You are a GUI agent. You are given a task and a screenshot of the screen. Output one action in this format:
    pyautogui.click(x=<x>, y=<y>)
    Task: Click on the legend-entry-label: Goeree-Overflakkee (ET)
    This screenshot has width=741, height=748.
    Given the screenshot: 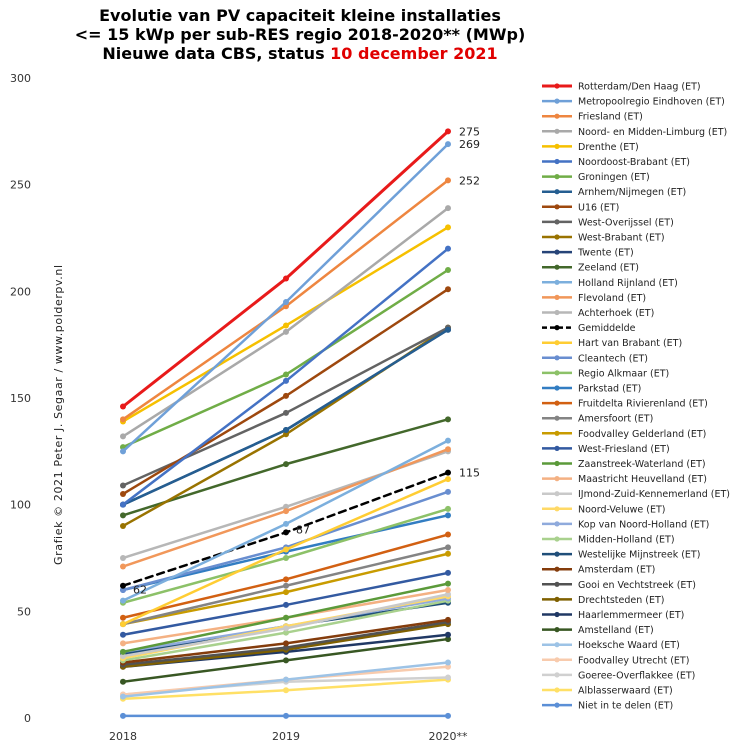 What is the action you would take?
    pyautogui.click(x=636, y=675)
    